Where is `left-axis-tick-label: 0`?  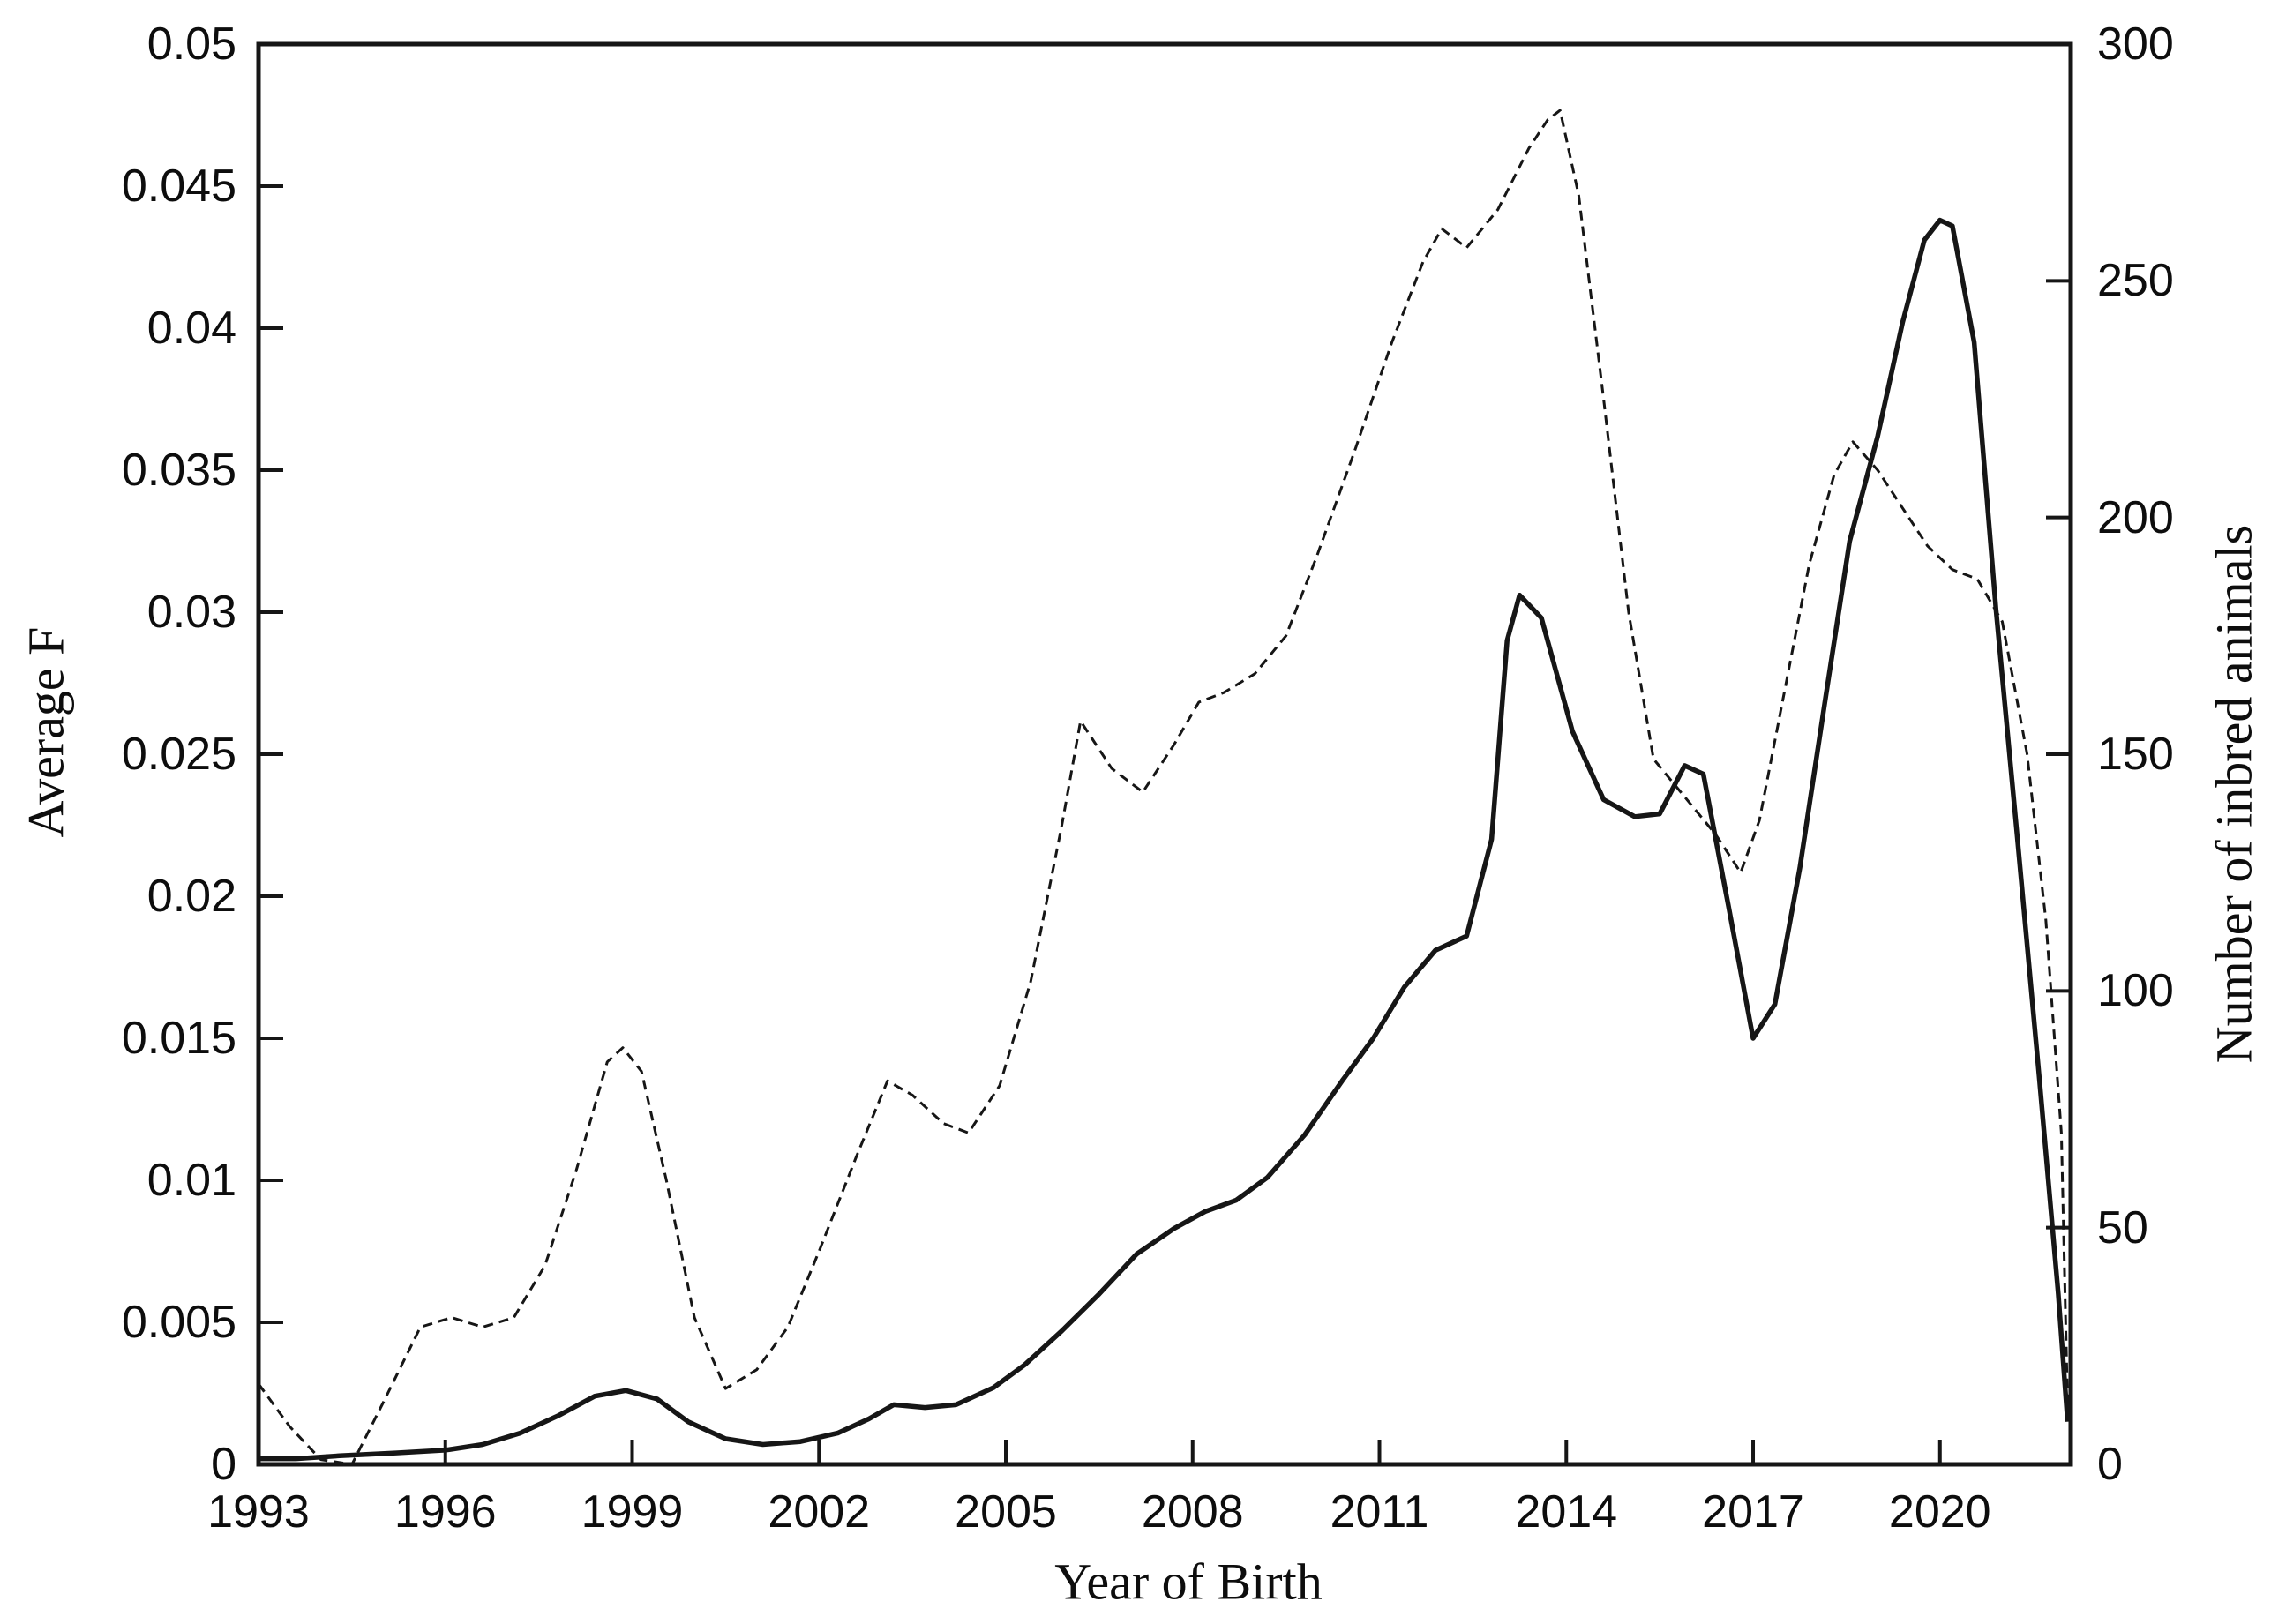 left-axis-tick-label: 0 is located at coordinates (224, 1464).